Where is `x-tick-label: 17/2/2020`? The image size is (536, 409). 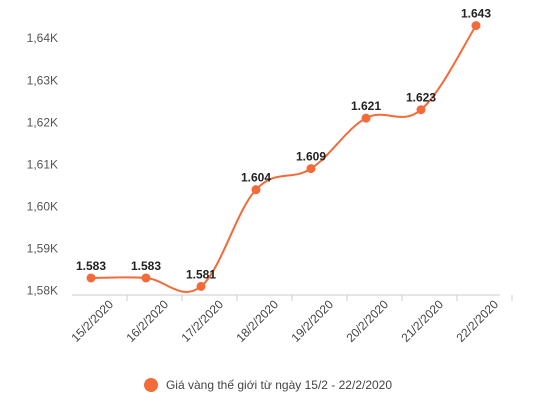
x-tick-label: 17/2/2020 is located at coordinates (202, 321).